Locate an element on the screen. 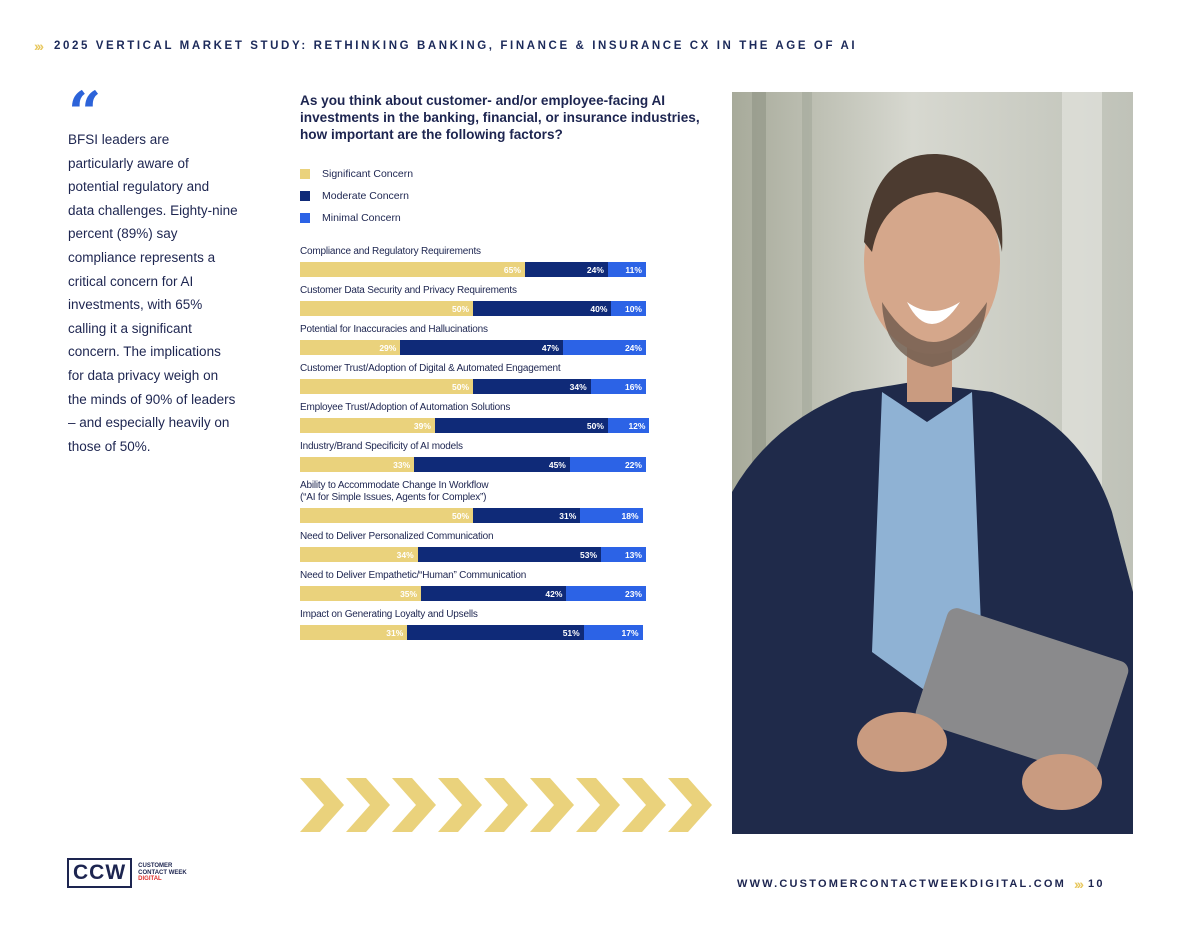 The width and height of the screenshot is (1200, 928). bar-segment-moderate: 45% is located at coordinates (492, 464).